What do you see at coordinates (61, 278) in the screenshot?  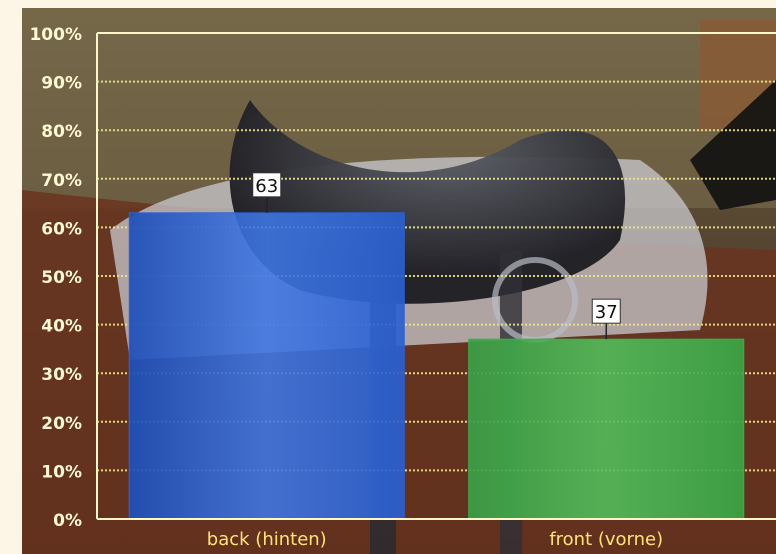 I see `y-tick-label: 50%` at bounding box center [61, 278].